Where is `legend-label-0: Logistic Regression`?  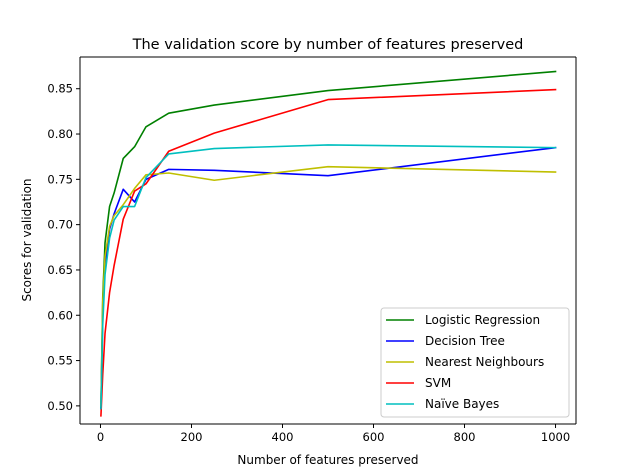 legend-label-0: Logistic Regression is located at coordinates (482, 320).